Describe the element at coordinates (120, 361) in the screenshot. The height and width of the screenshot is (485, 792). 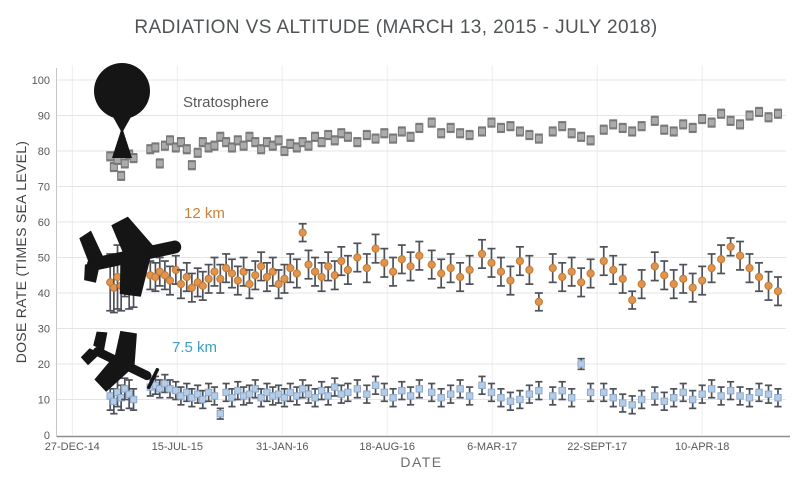
I see `propeller-plane-icon` at that location.